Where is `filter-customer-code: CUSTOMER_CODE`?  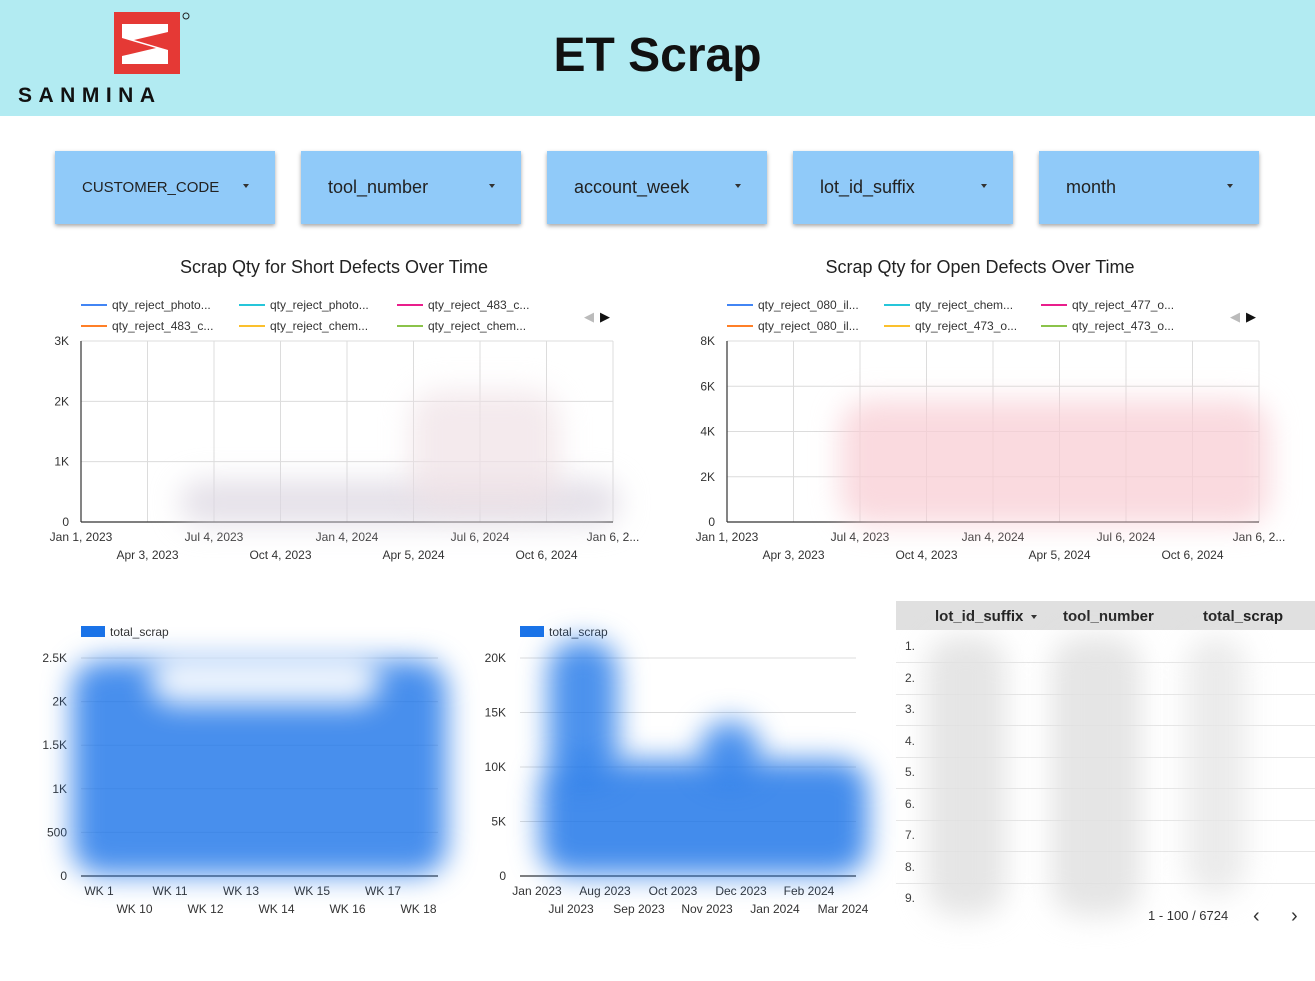
filter-customer-code: CUSTOMER_CODE is located at coordinates (165, 187).